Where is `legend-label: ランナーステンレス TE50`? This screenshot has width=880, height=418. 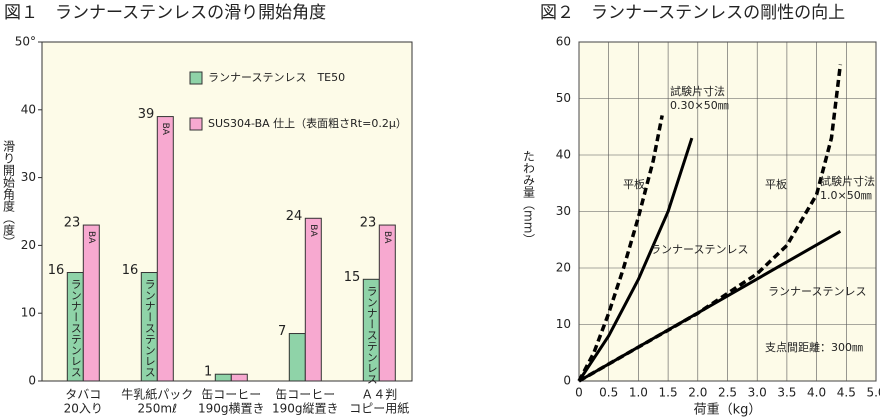
legend-label: ランナーステンレス TE50 is located at coordinates (276, 77).